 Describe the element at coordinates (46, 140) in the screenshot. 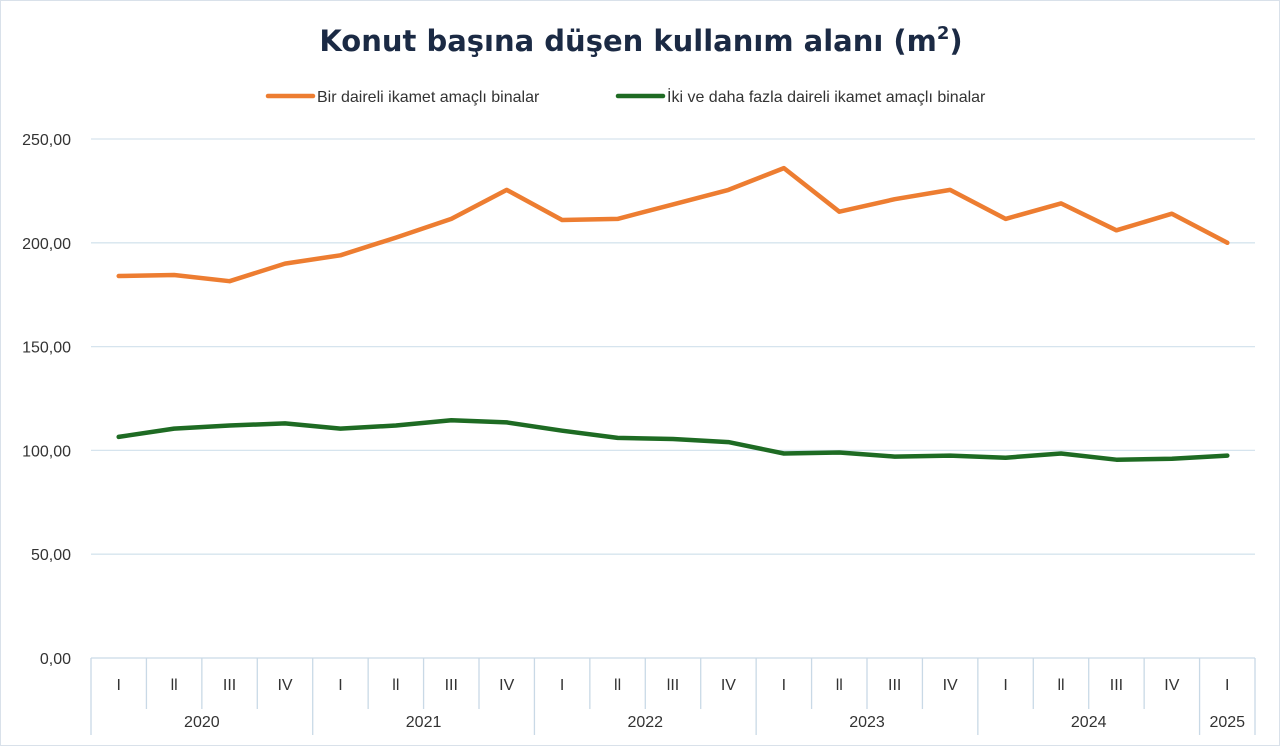

I see `y-tick-label: 250,00` at that location.